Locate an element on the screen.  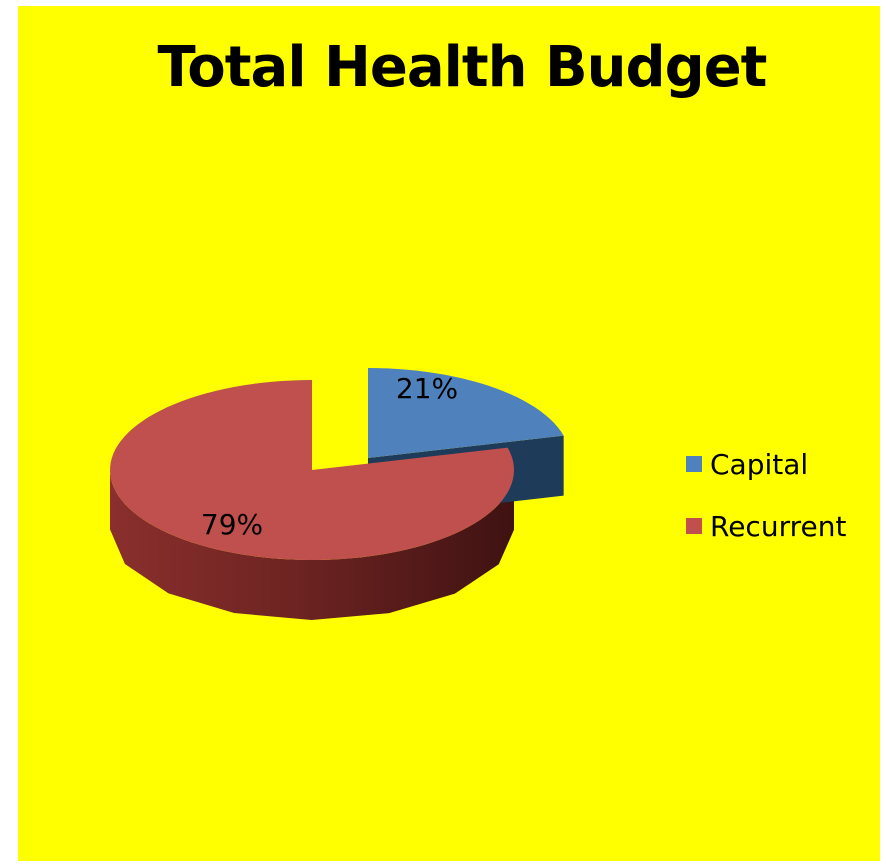
legend-item-capital: Capital is located at coordinates (766, 464).